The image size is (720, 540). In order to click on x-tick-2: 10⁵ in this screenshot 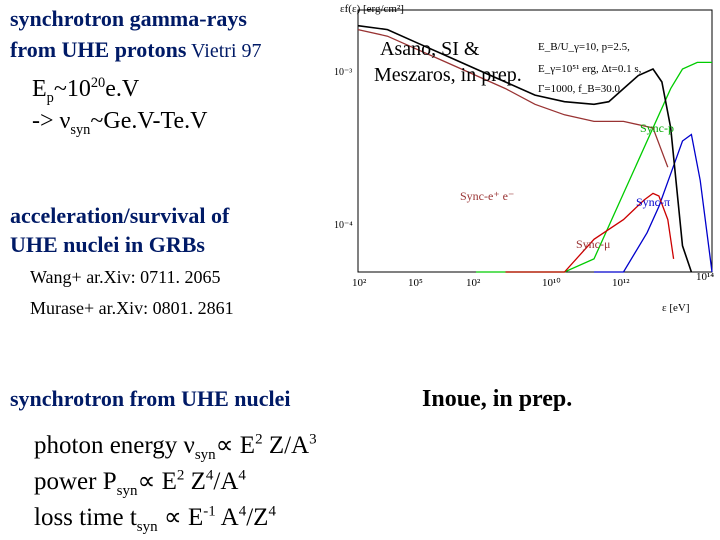, I will do `click(415, 283)`.